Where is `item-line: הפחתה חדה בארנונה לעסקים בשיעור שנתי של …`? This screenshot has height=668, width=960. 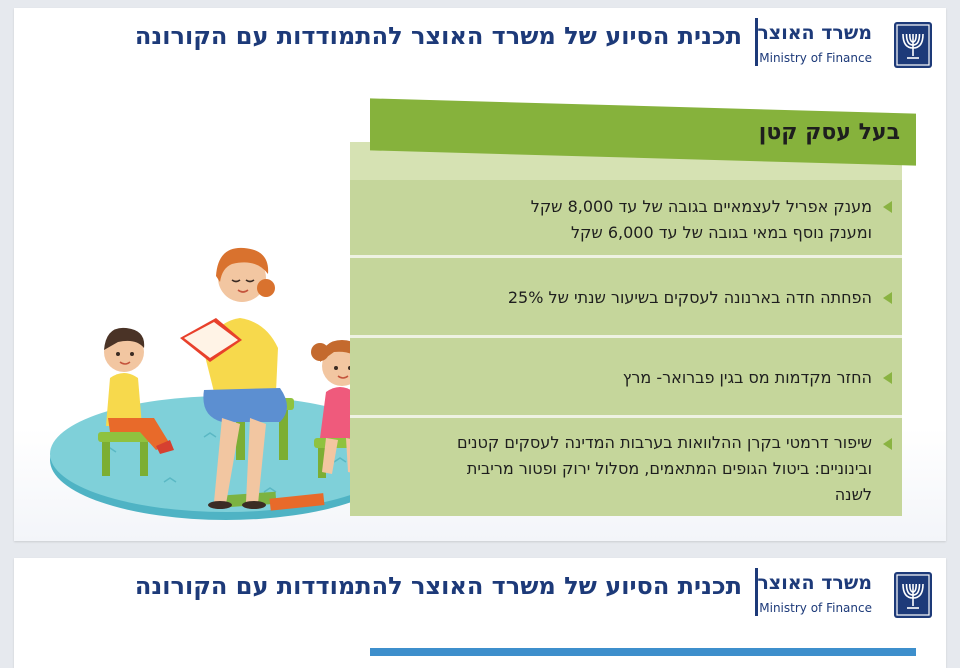 item-line: הפחתה חדה בארנונה לעסקים בשיעור שנתי של … is located at coordinates (689, 297).